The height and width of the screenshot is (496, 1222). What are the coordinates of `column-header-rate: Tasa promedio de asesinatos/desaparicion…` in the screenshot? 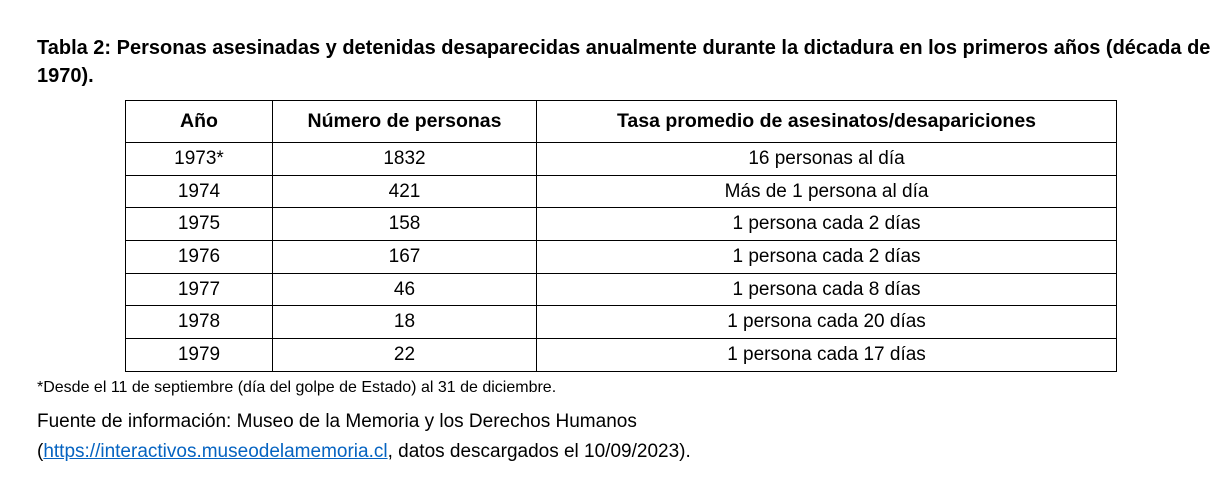 It's located at (826, 121).